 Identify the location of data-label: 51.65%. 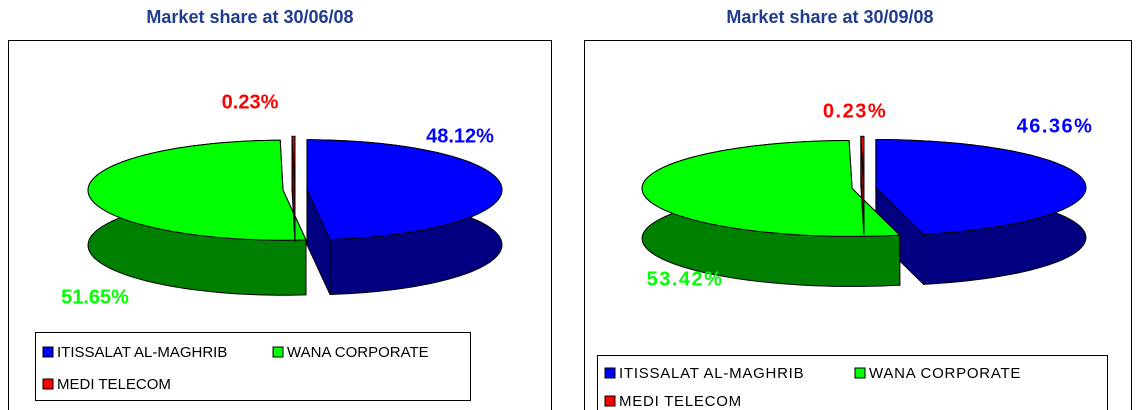
(95, 297).